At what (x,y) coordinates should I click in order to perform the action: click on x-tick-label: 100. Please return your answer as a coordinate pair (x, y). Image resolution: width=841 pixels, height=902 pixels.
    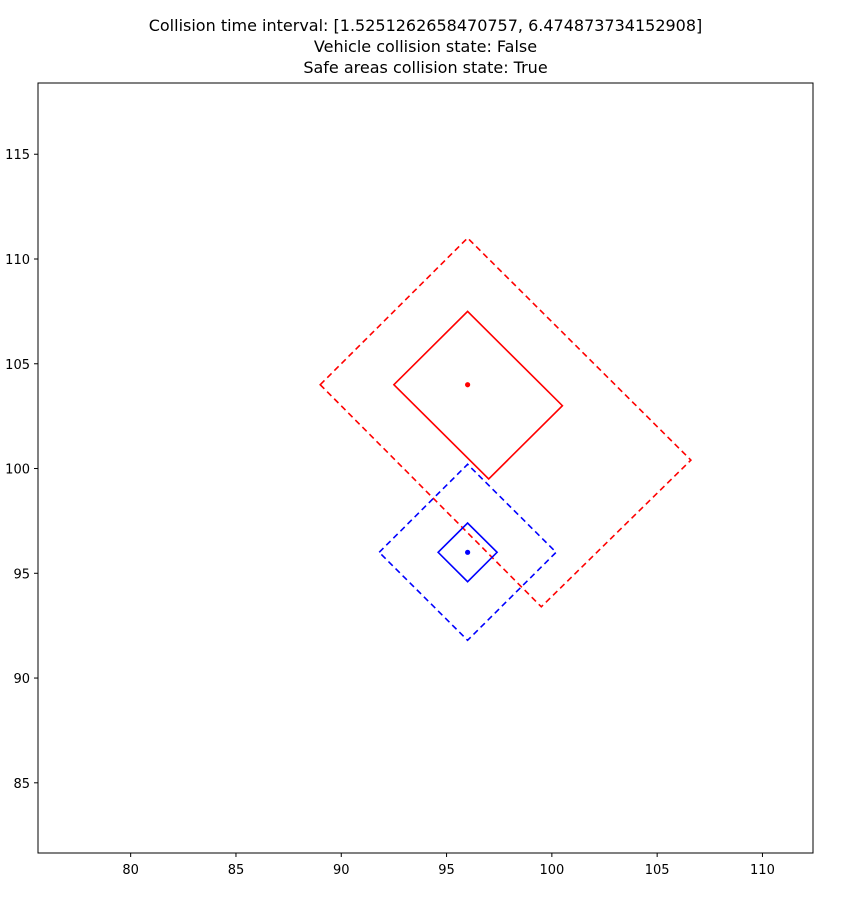
    Looking at the image, I should click on (551, 870).